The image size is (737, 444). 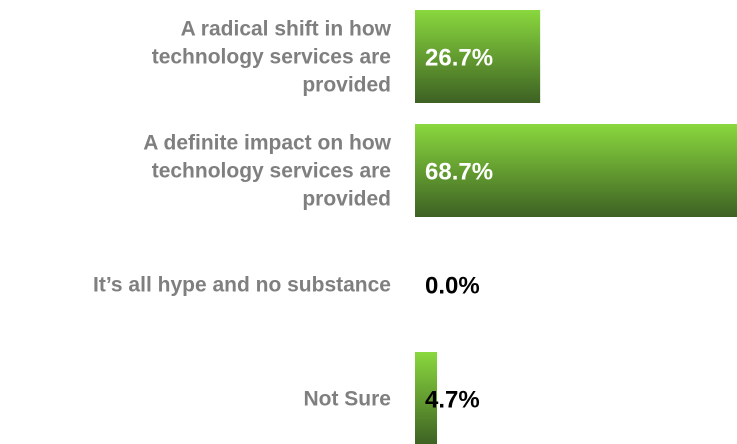 What do you see at coordinates (267, 143) in the screenshot?
I see `category-label-line: A definite impact on how` at bounding box center [267, 143].